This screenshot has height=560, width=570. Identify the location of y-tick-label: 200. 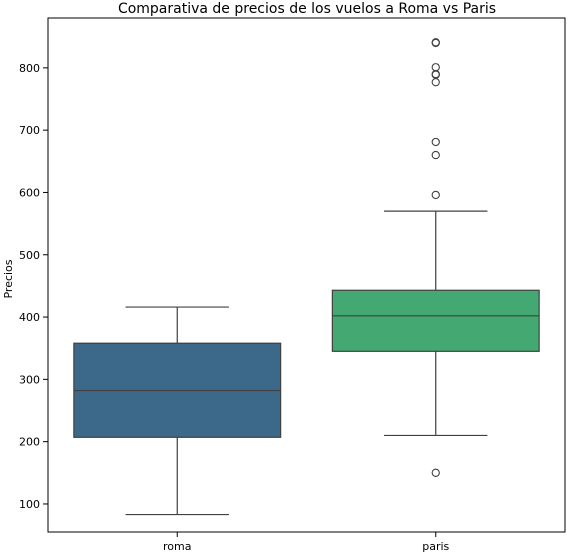
(29, 442).